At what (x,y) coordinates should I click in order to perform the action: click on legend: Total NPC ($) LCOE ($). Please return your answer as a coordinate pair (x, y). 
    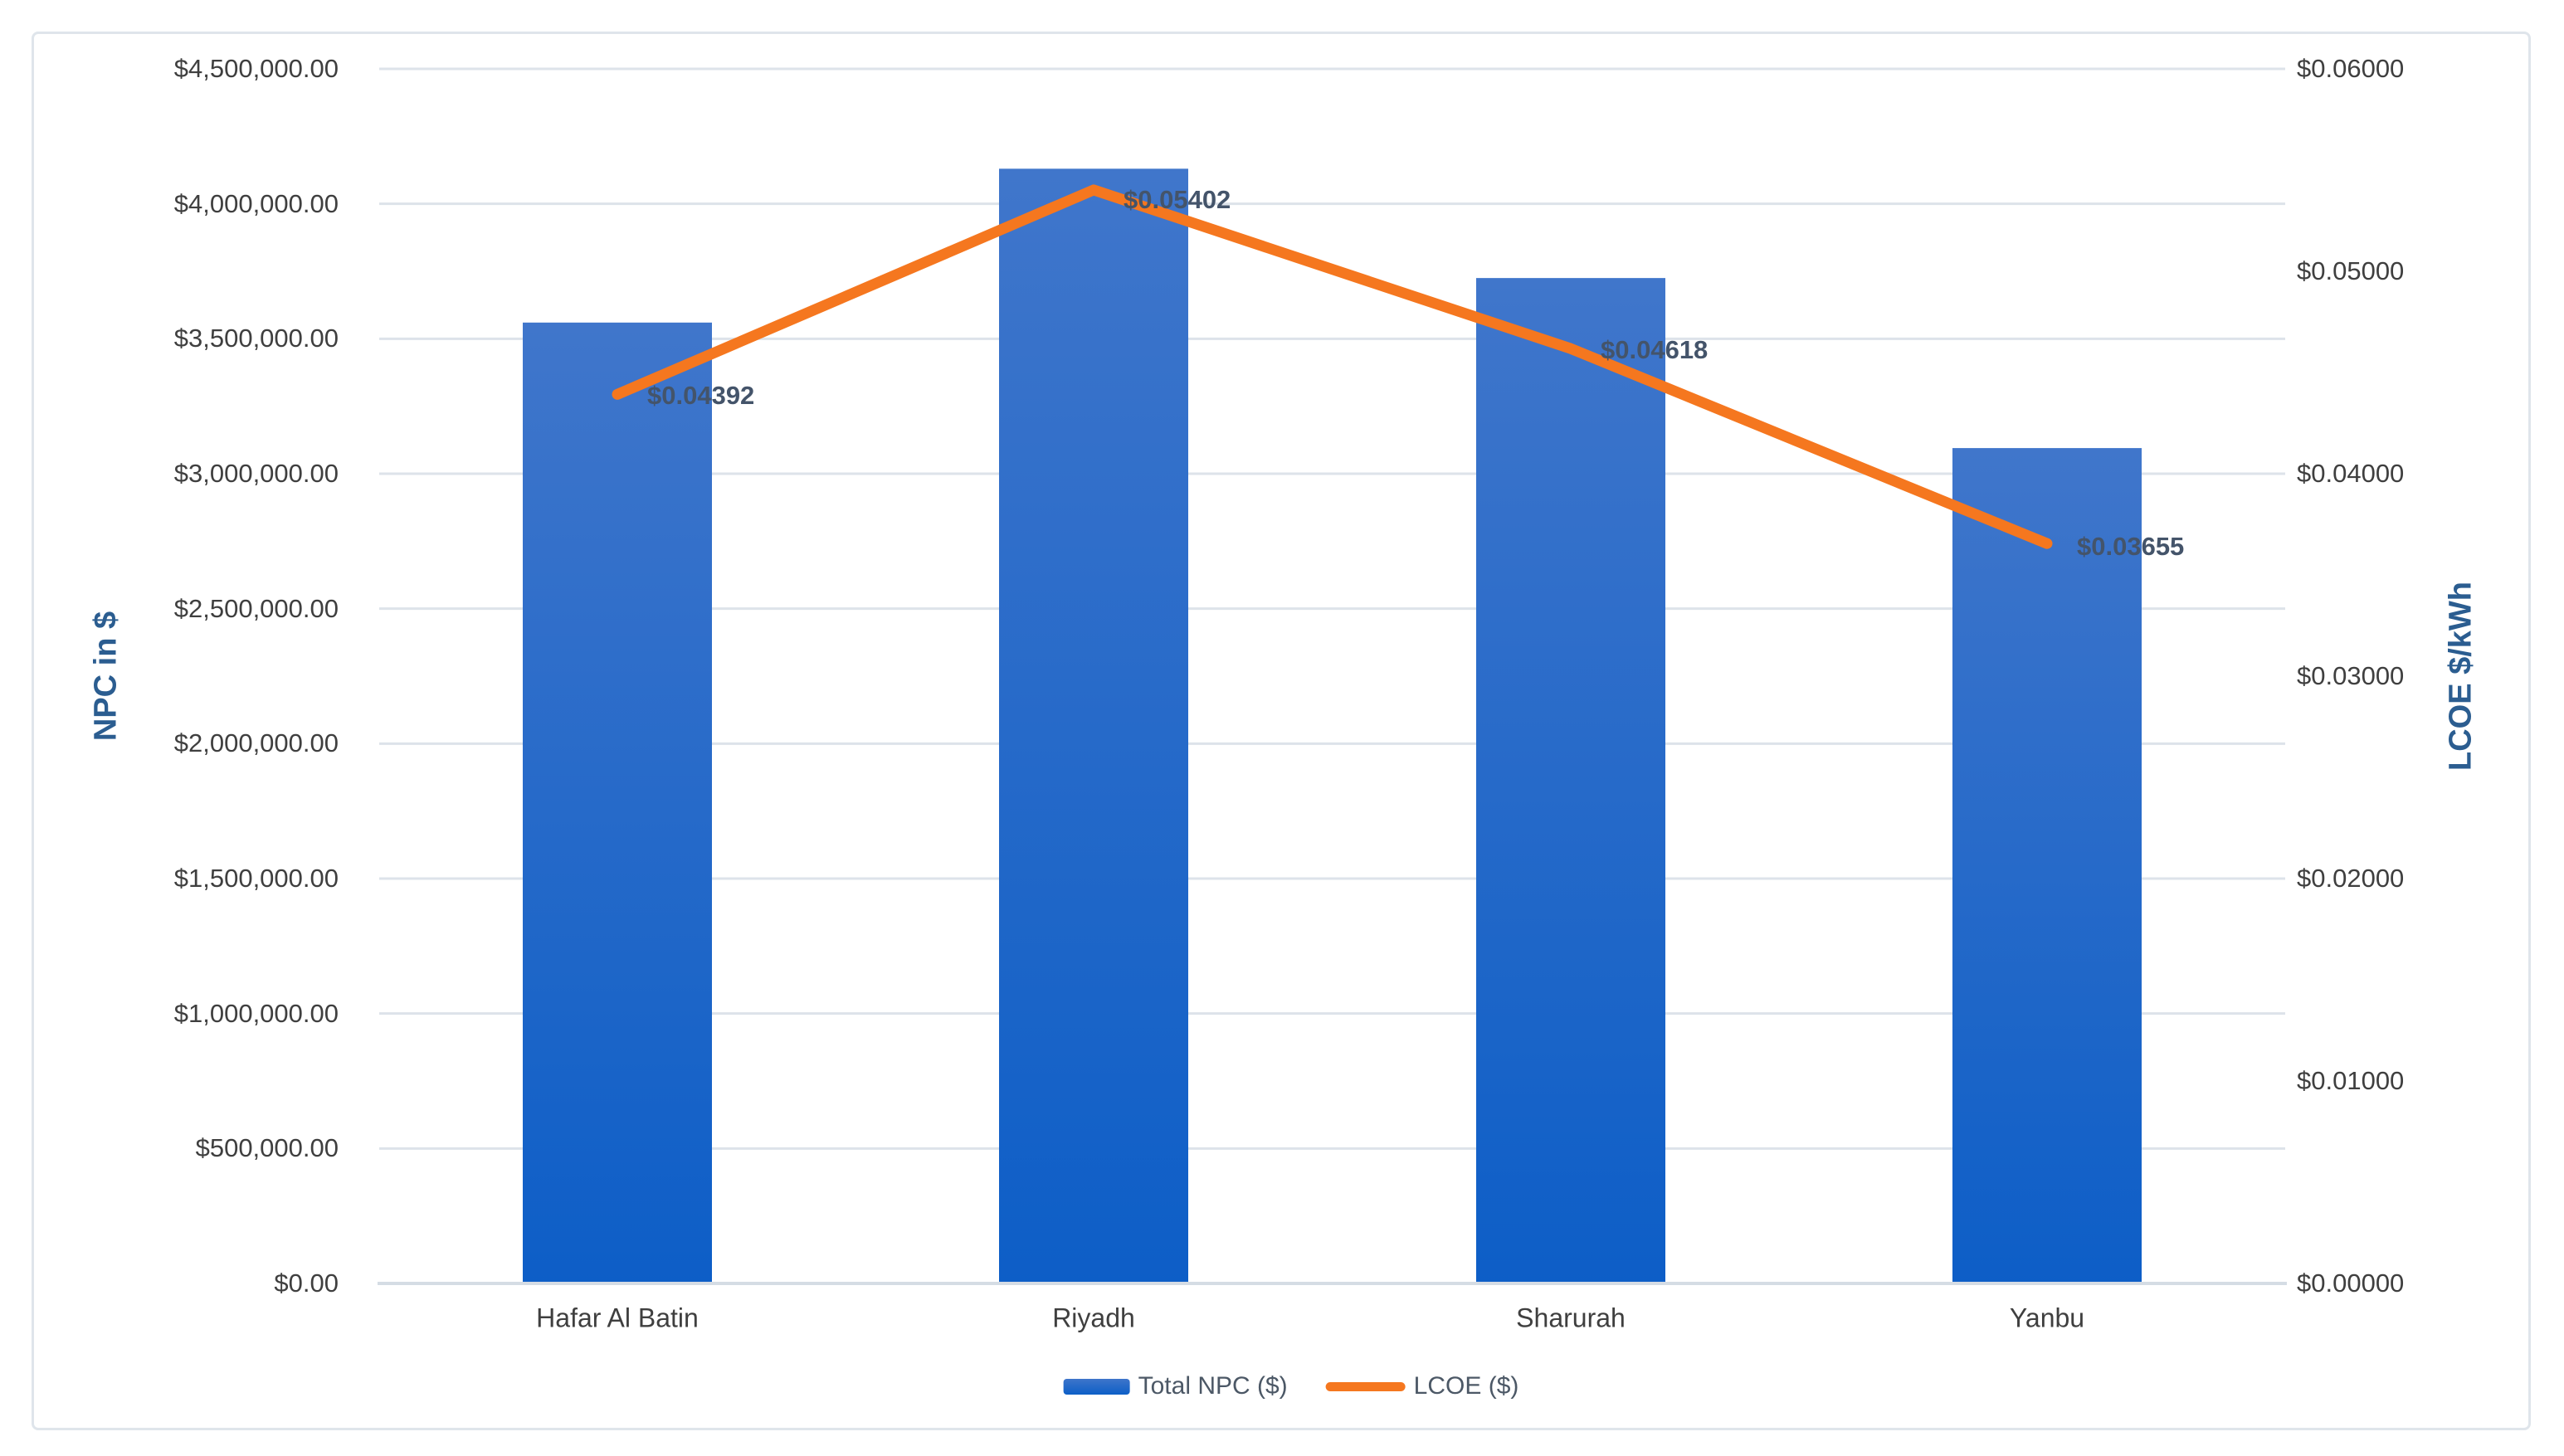
    Looking at the image, I should click on (1291, 1386).